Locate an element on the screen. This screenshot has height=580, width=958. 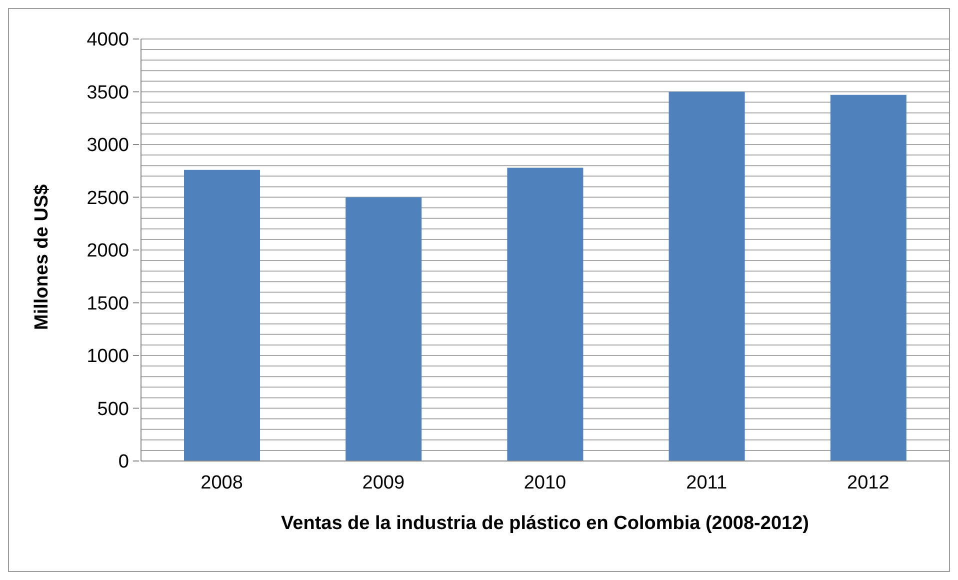
y-tick-label: 3000 is located at coordinates (107, 145).